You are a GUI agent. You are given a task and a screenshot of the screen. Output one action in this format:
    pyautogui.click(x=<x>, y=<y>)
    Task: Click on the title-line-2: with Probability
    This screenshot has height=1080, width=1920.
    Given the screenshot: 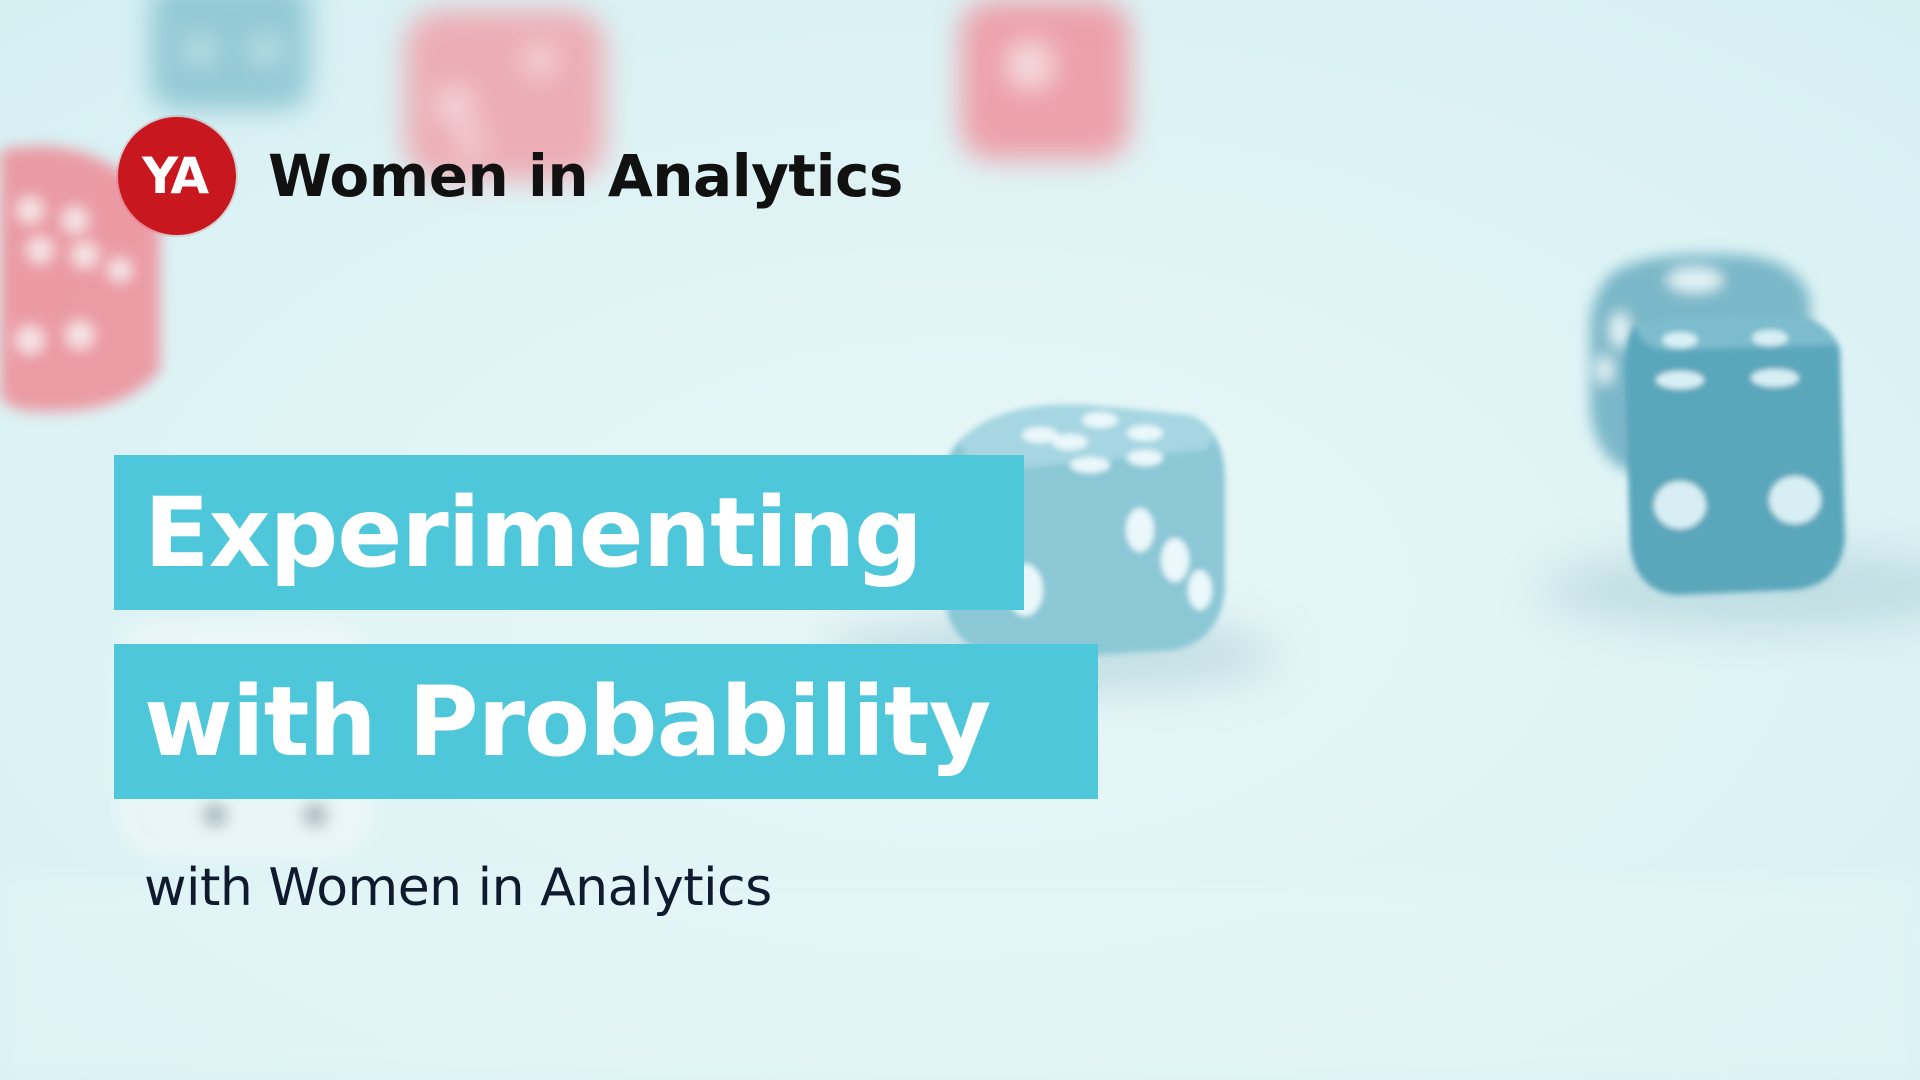 What is the action you would take?
    pyautogui.click(x=567, y=721)
    